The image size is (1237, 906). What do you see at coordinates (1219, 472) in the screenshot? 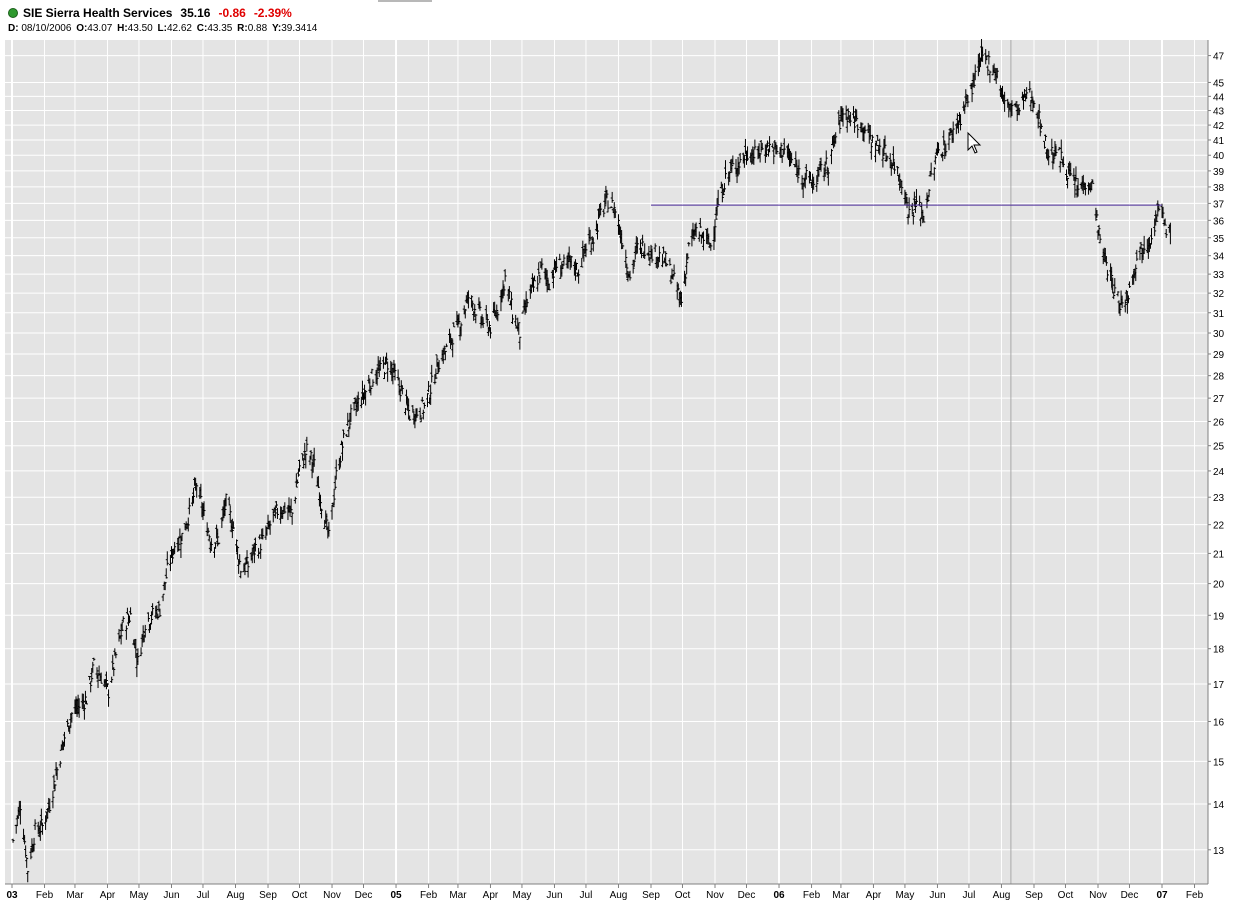
I see `y-tick-label: 24` at bounding box center [1219, 472].